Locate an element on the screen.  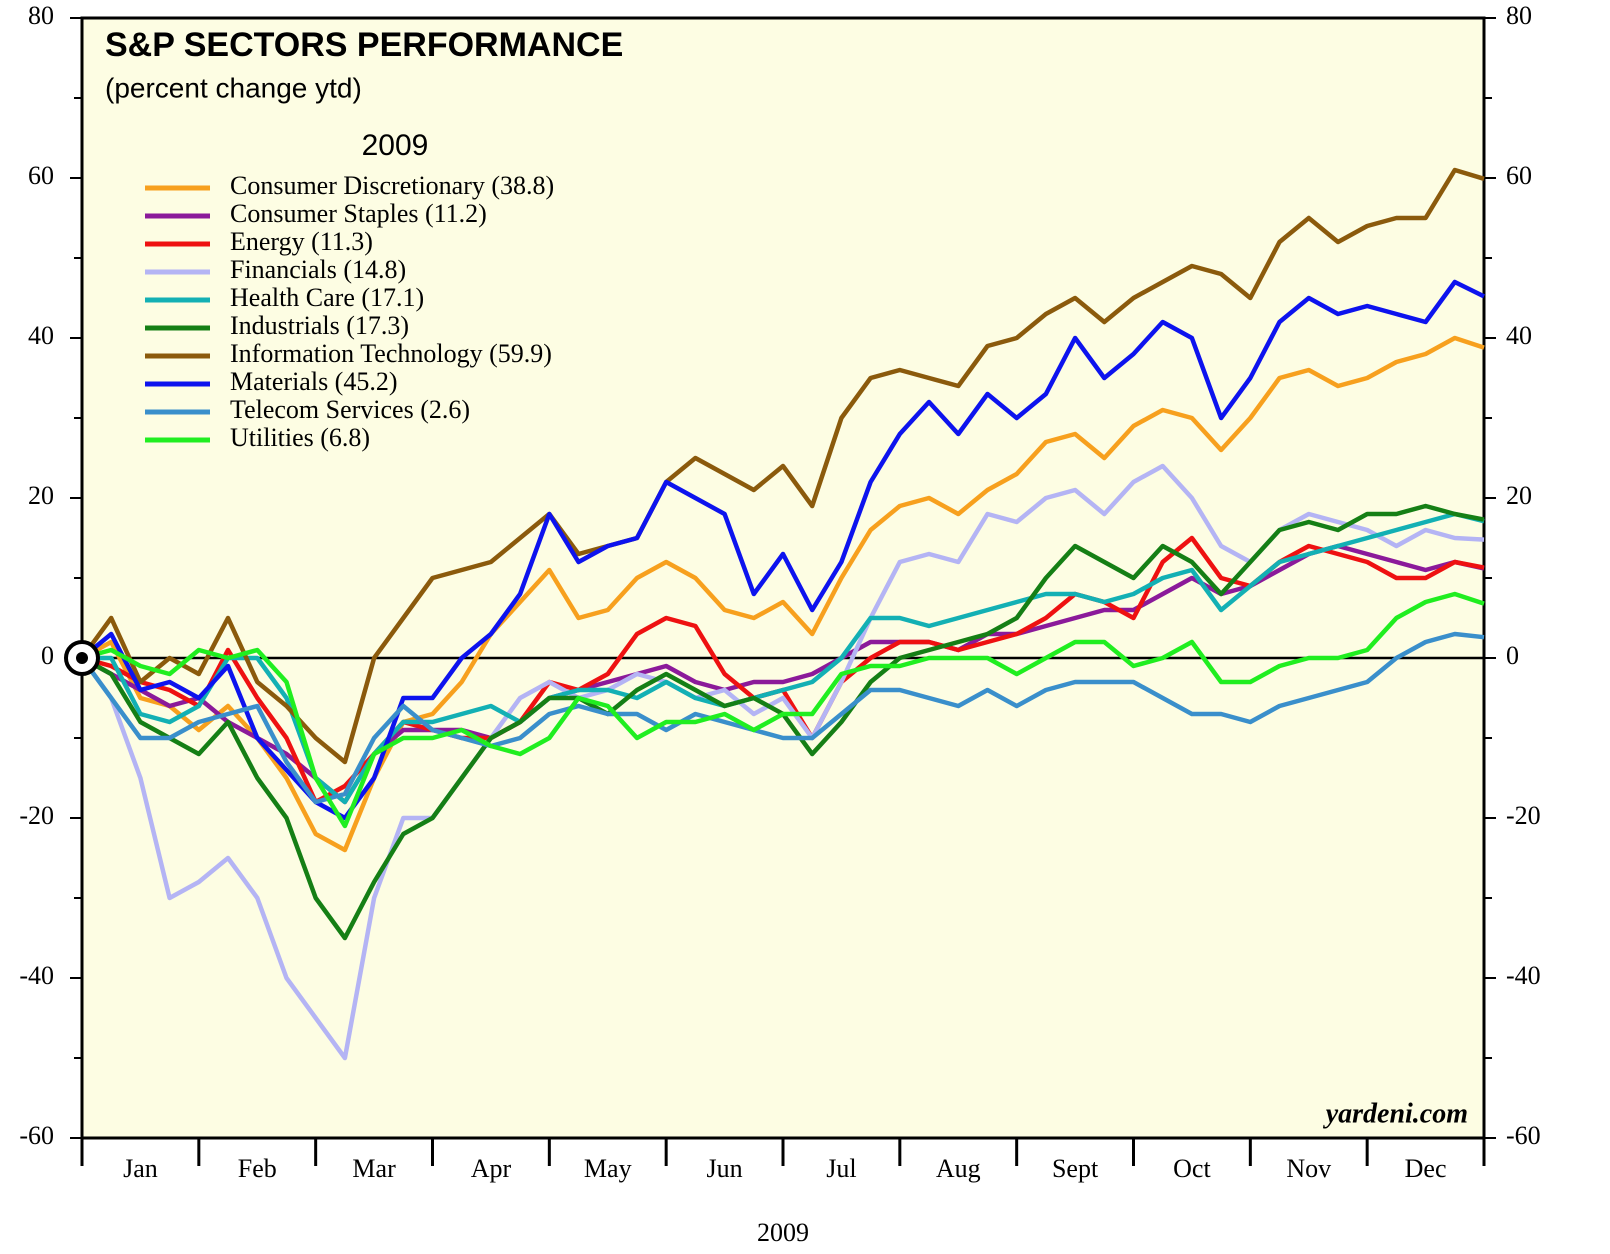
y-tick-label: -60 is located at coordinates (36, 1135).